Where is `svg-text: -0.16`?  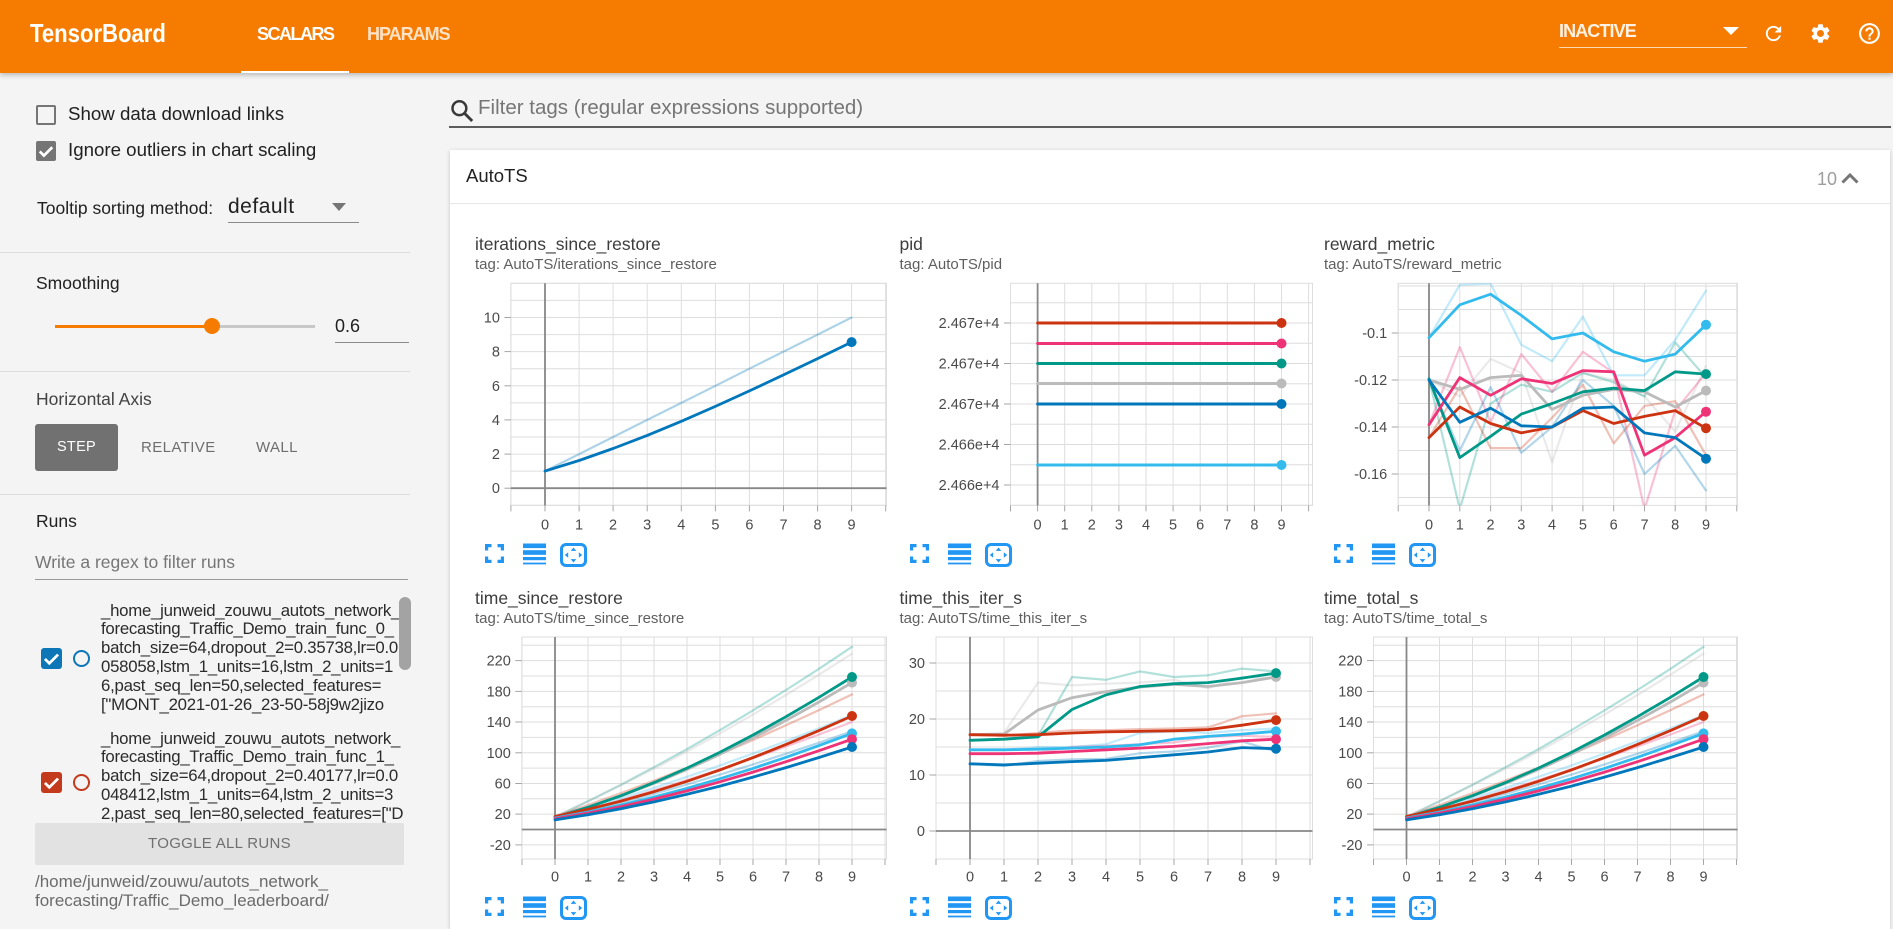
svg-text: -0.16 is located at coordinates (1370, 475).